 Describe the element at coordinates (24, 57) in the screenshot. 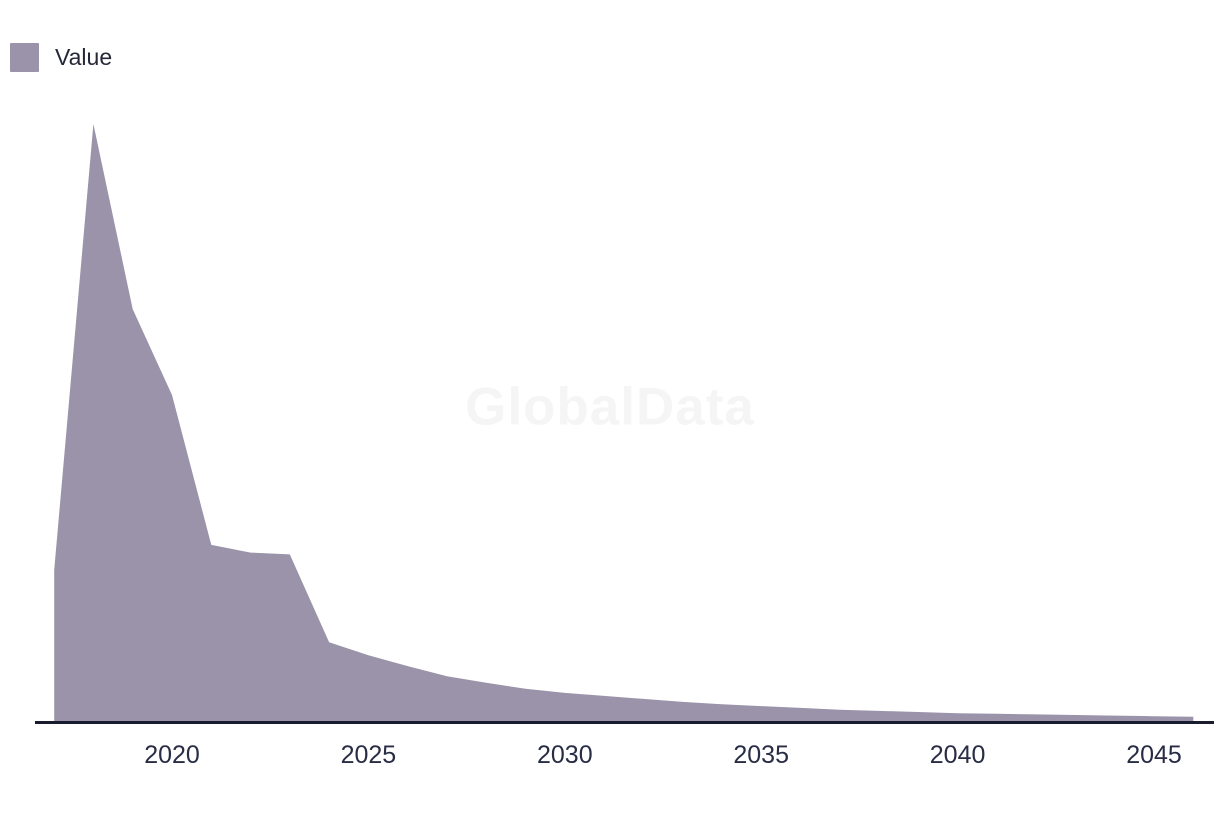

I see `legend-swatch` at that location.